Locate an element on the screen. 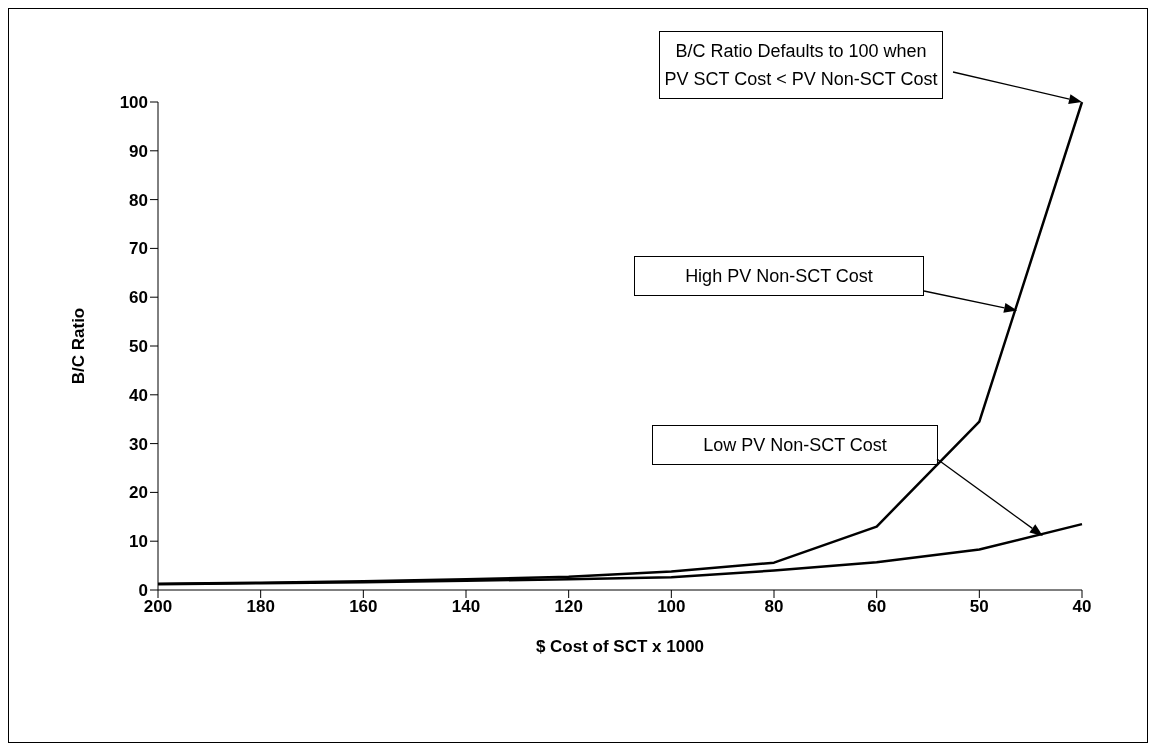 This screenshot has width=1158, height=753. x-tick-label: 80 is located at coordinates (774, 607).